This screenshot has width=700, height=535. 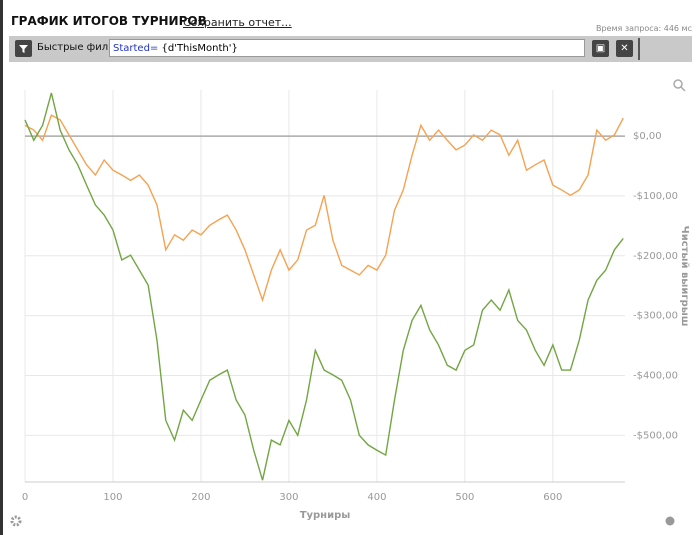 I want to click on y-tick-label: -$500,00, so click(x=655, y=435).